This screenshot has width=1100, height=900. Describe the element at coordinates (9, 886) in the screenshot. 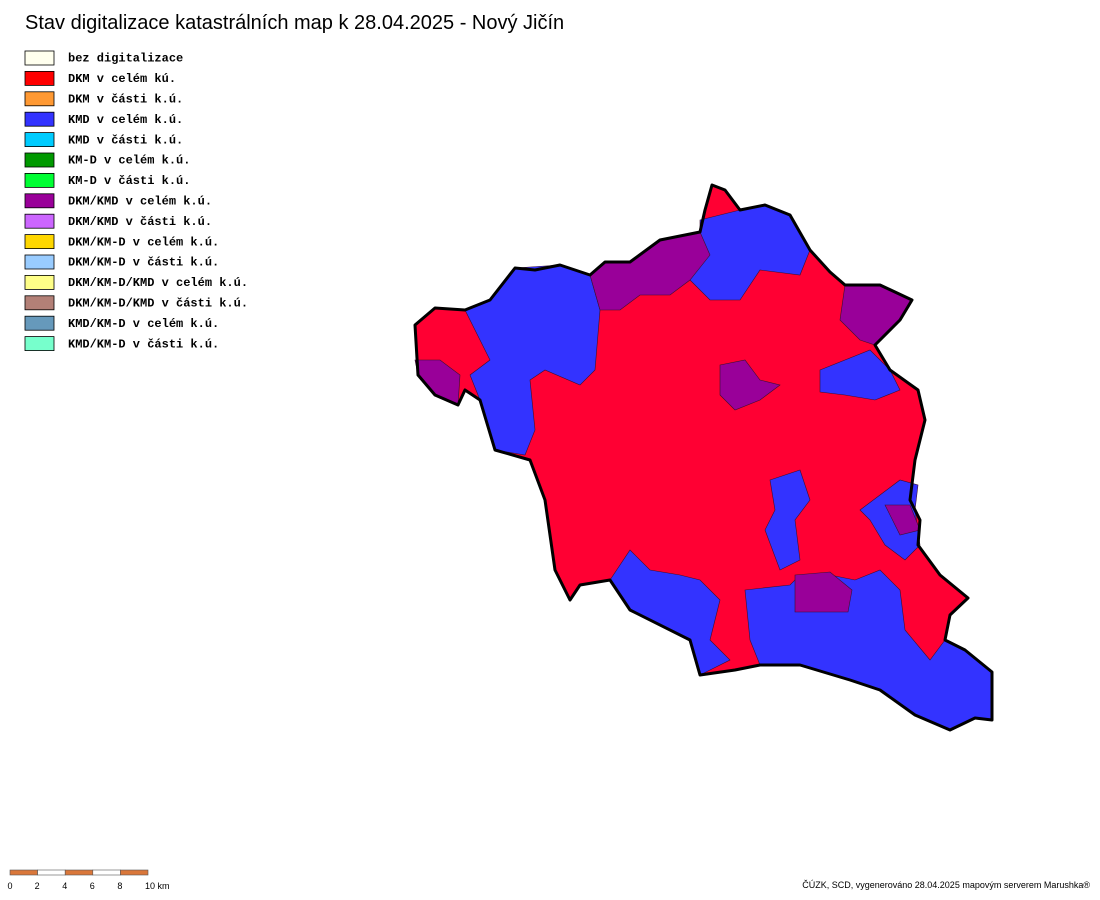

I see `scale-label: 0` at that location.